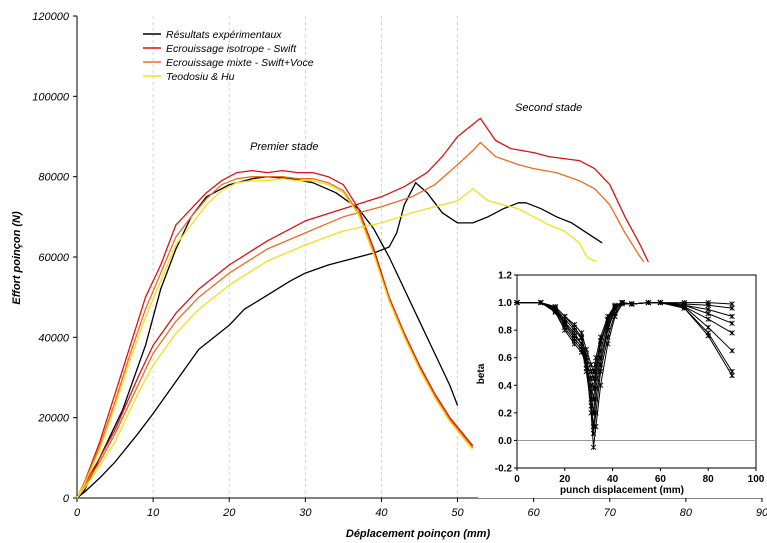  What do you see at coordinates (505, 386) in the screenshot?
I see `inset-y-tick-label: 0.4` at bounding box center [505, 386].